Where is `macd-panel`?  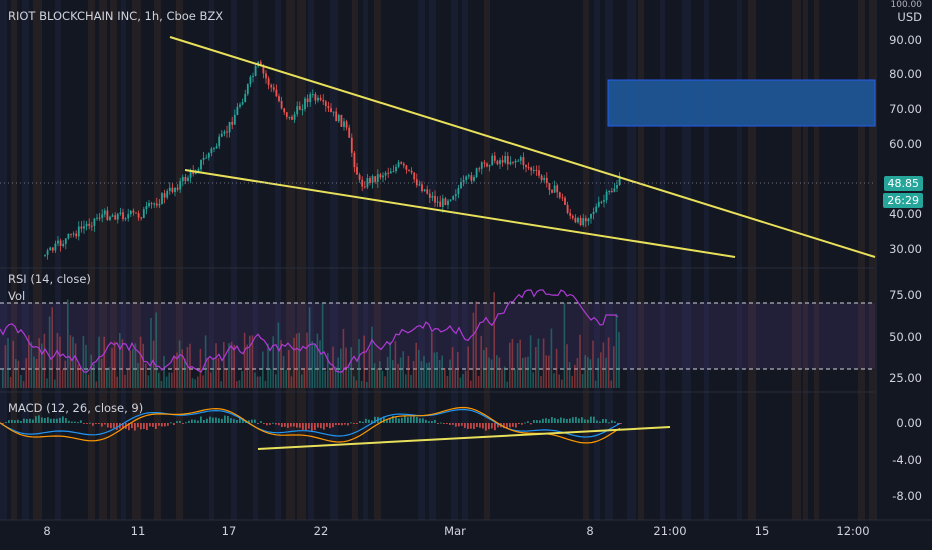
macd-panel is located at coordinates (311, 425).